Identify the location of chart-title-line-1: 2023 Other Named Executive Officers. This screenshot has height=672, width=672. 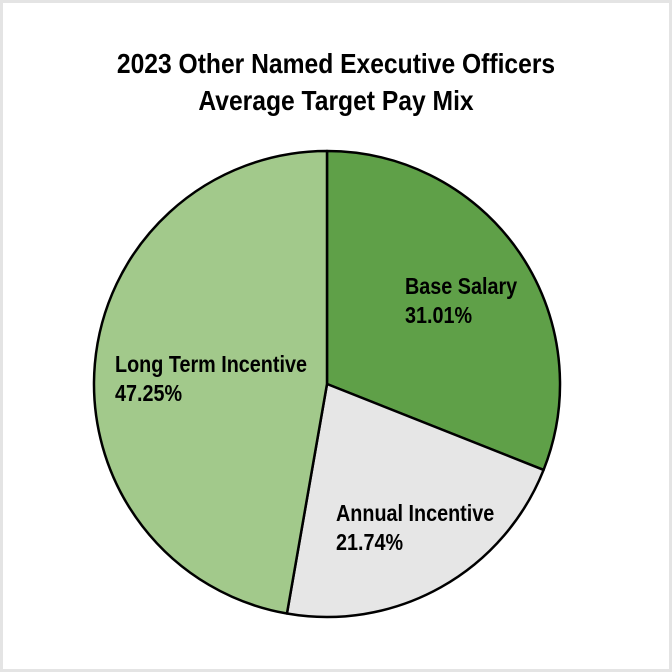
(336, 63).